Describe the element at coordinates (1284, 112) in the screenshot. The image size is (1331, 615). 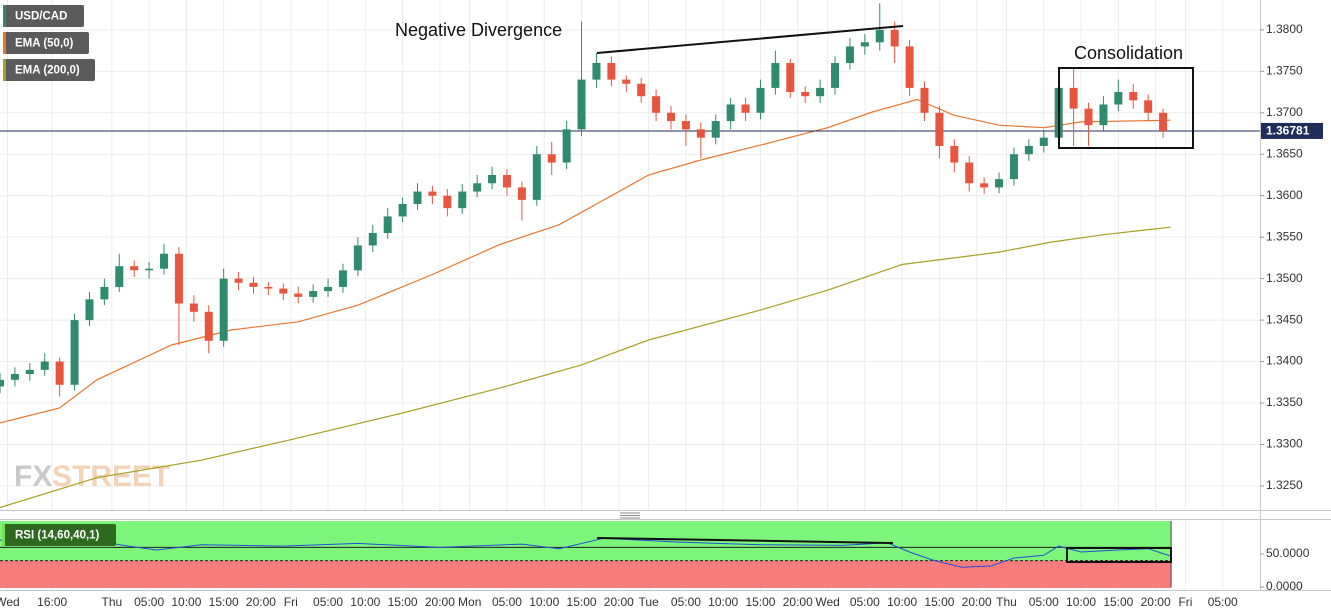
I see `y-tick-label: 1.3700` at that location.